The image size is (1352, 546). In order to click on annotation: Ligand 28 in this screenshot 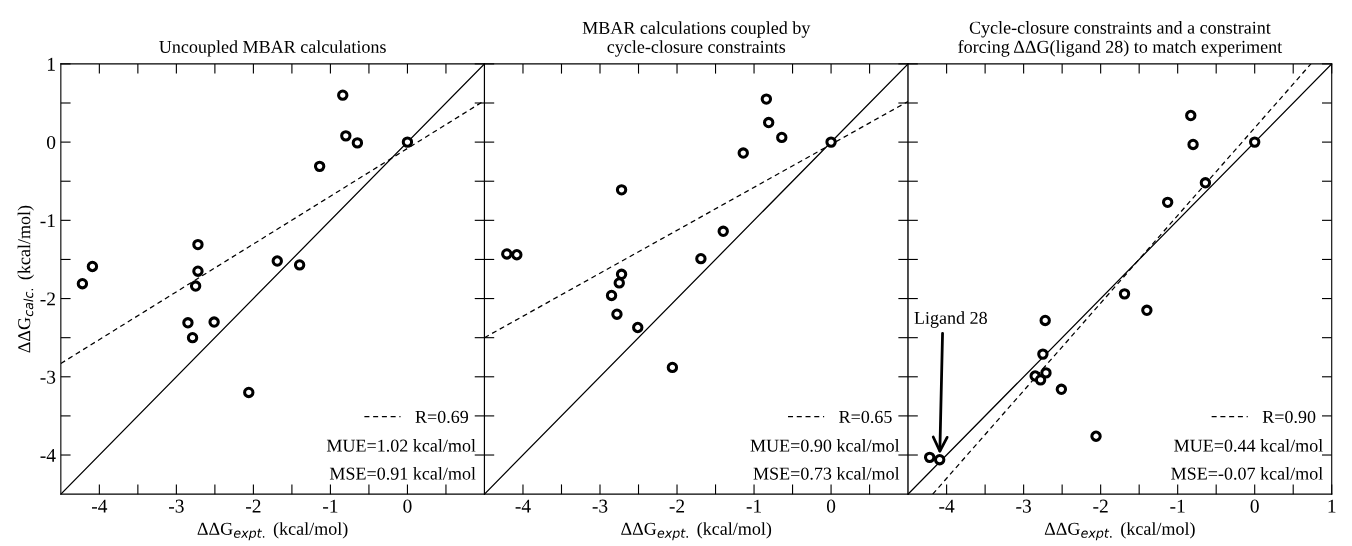, I will do `click(950, 319)`.